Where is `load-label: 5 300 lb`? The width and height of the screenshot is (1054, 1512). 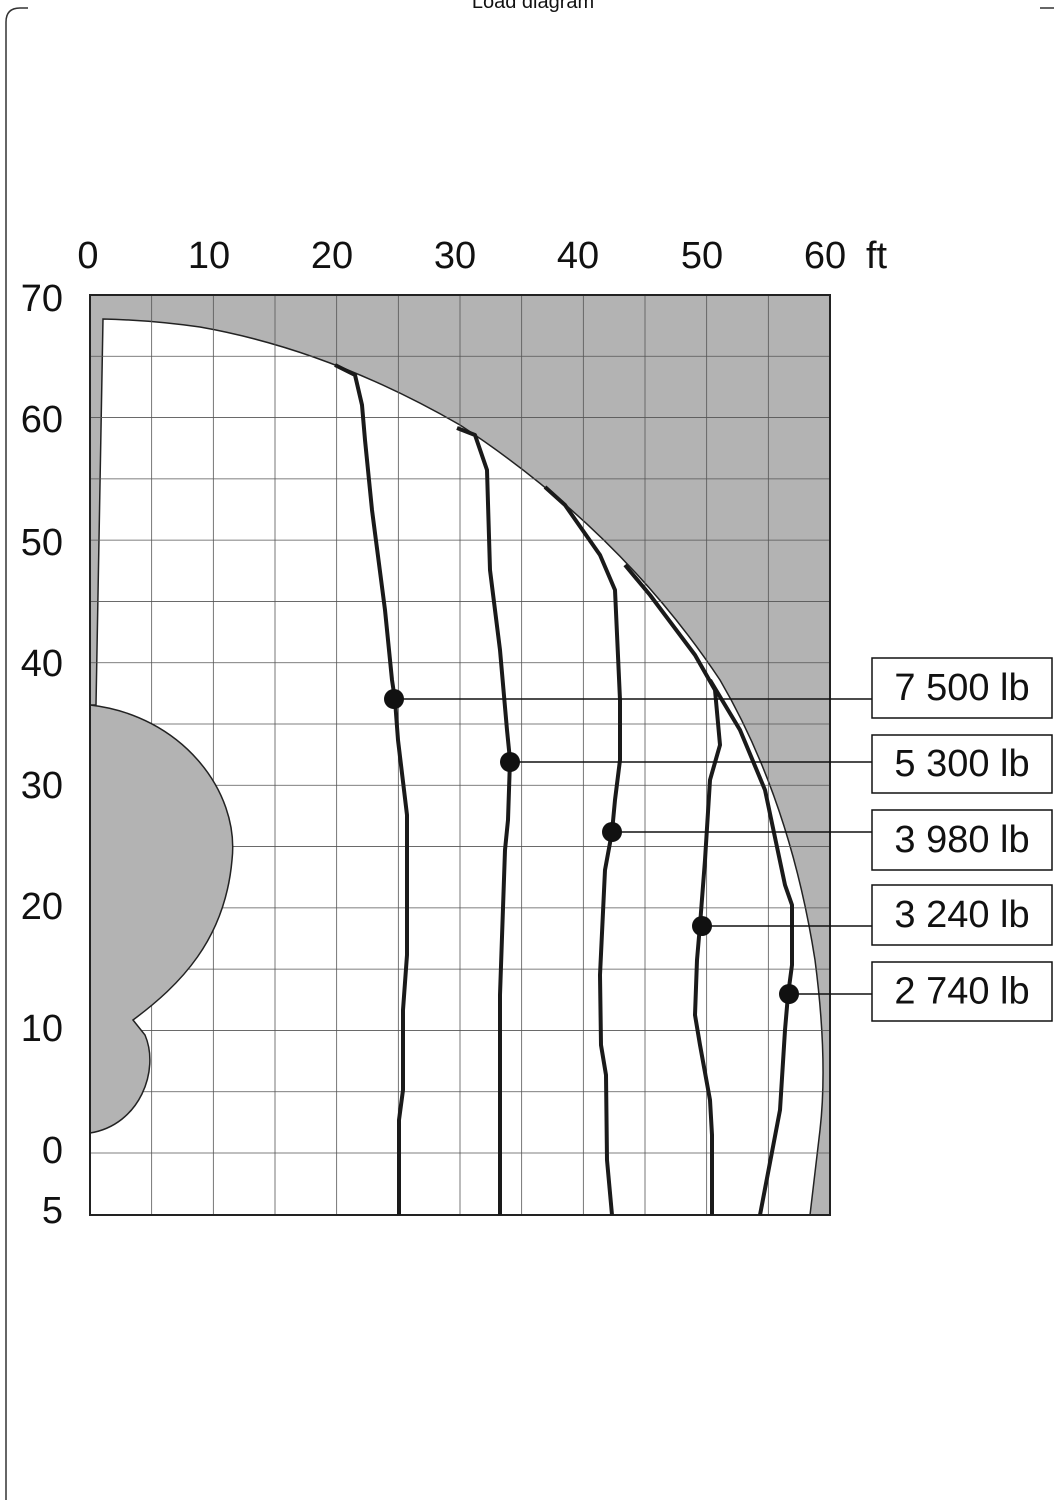
load-label: 5 300 lb is located at coordinates (961, 764).